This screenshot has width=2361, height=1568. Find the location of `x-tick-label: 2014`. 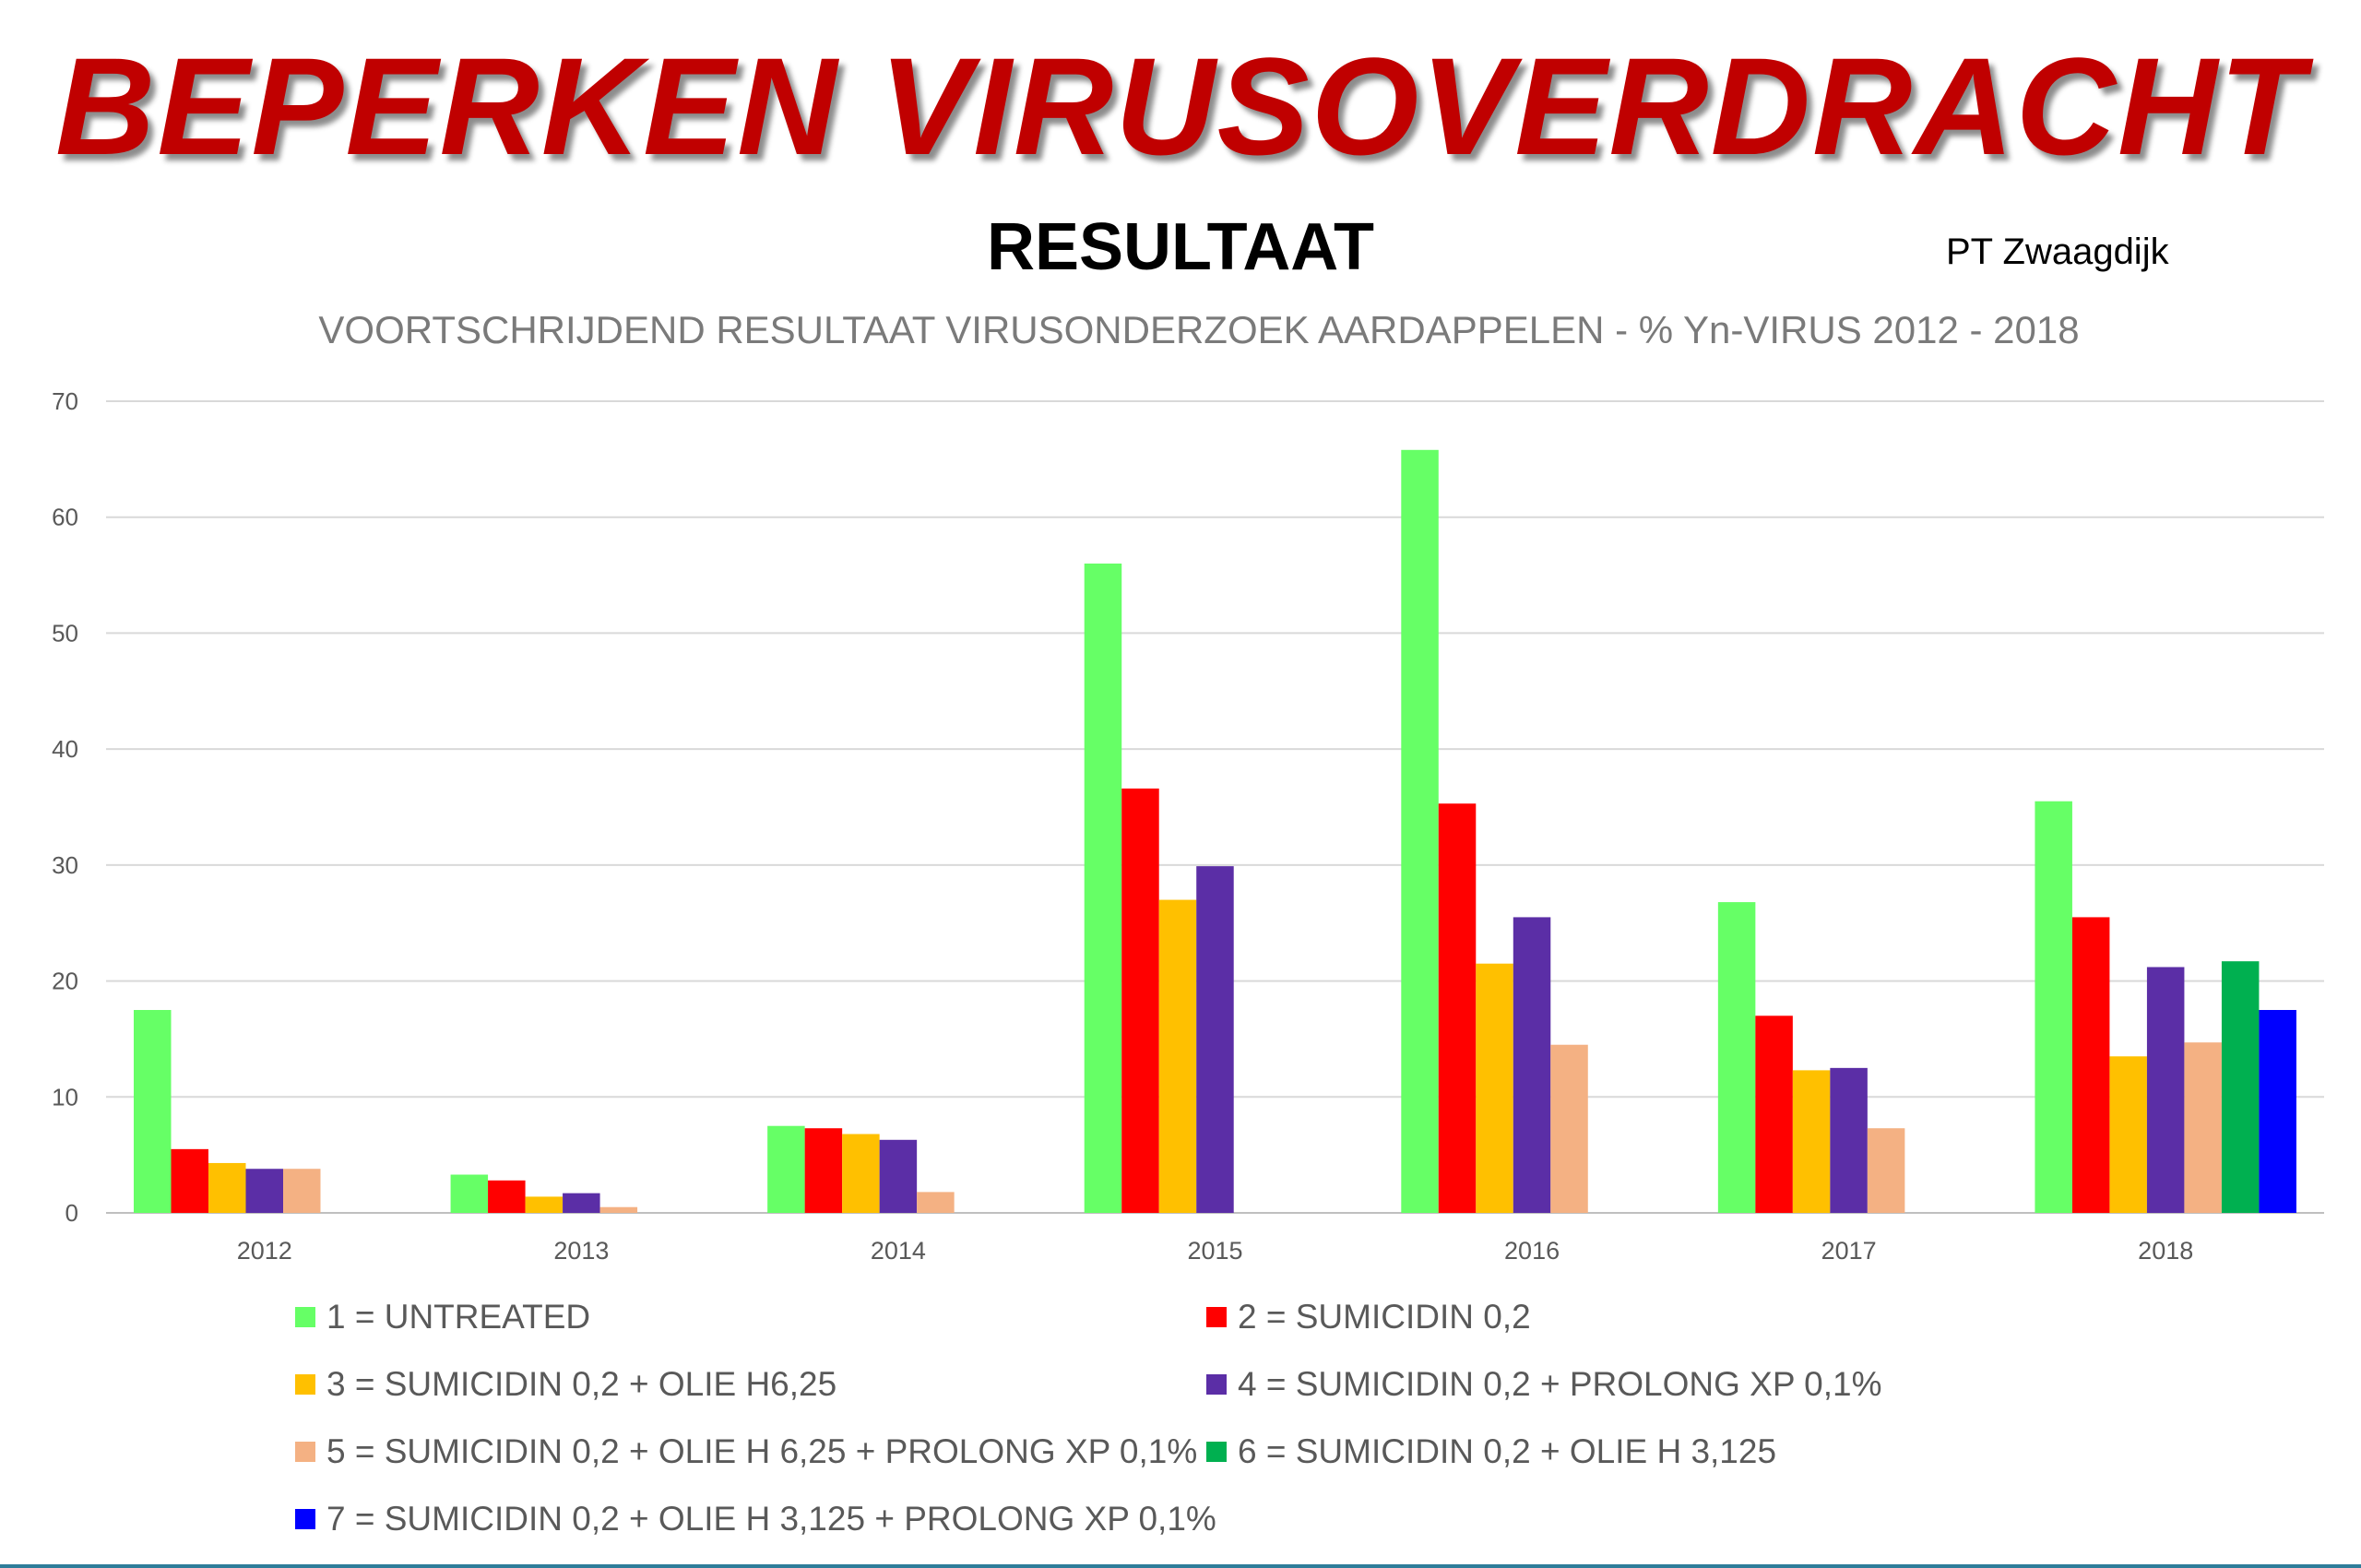

x-tick-label: 2014 is located at coordinates (898, 1251).